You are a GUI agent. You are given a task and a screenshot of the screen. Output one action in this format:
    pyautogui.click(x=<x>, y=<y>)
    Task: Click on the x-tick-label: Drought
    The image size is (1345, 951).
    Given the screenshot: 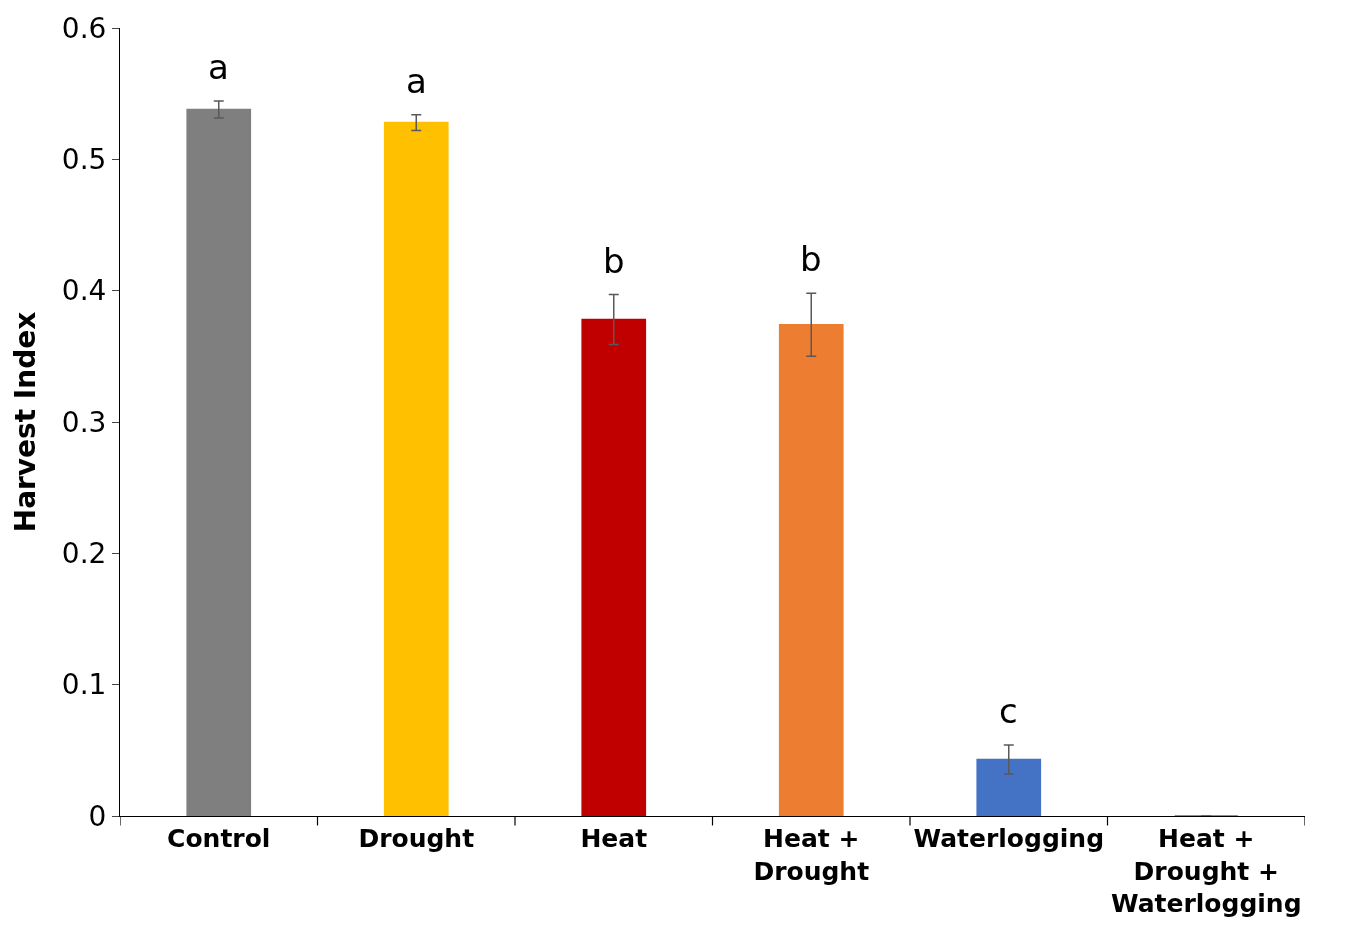 What is the action you would take?
    pyautogui.click(x=416, y=838)
    